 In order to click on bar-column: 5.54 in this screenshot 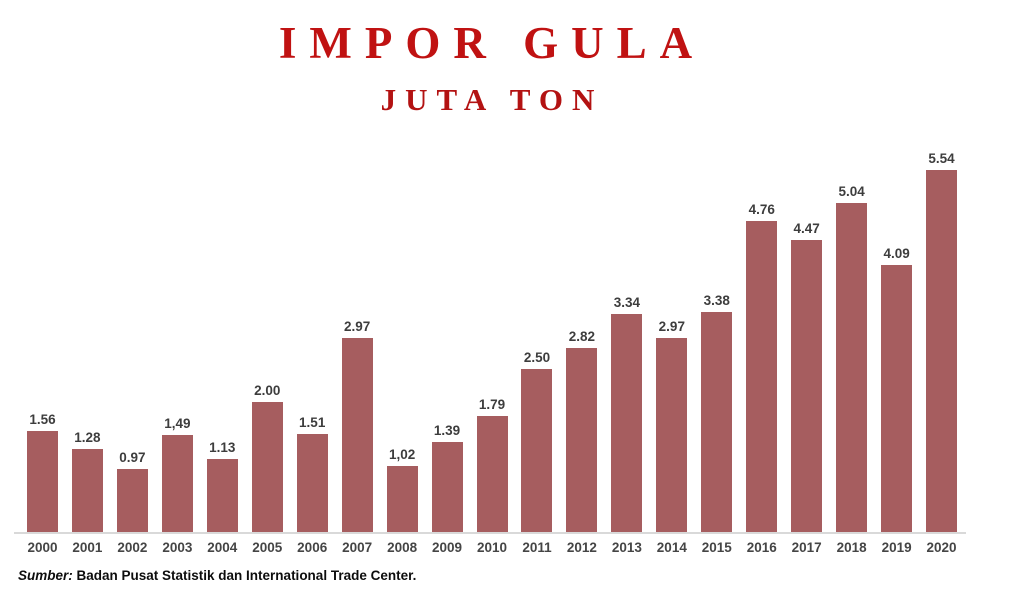, I will do `click(941, 342)`.